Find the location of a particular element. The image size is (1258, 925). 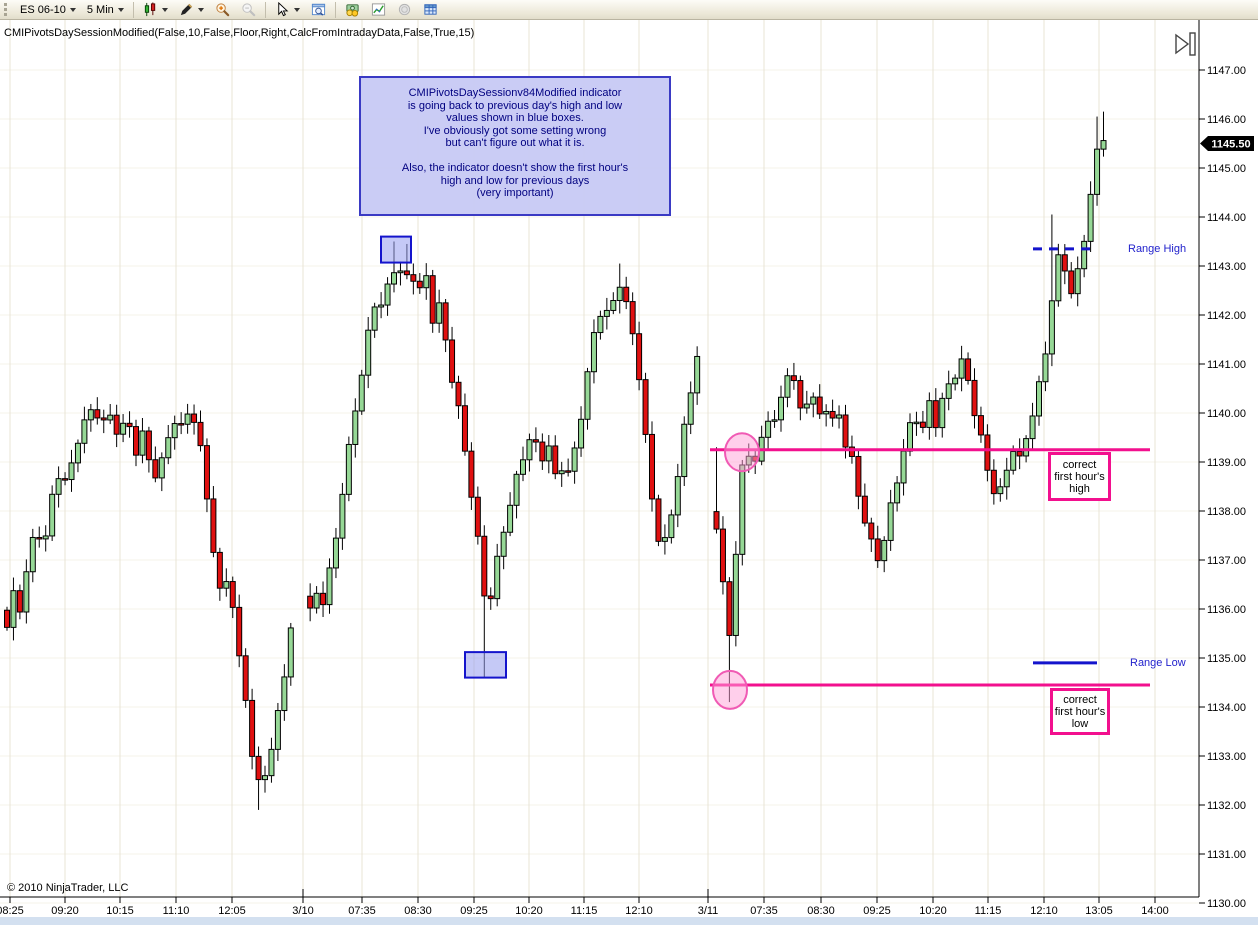

range-low-label: Range Low is located at coordinates (1158, 663).